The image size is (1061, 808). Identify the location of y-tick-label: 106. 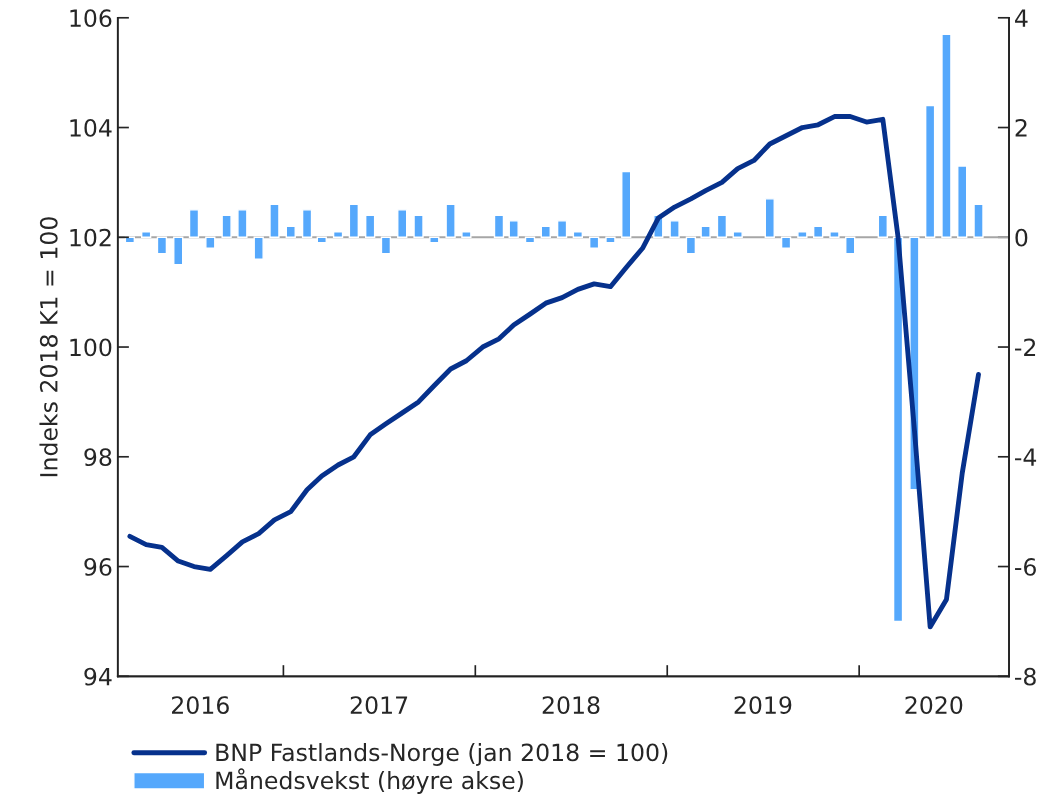
(91, 18).